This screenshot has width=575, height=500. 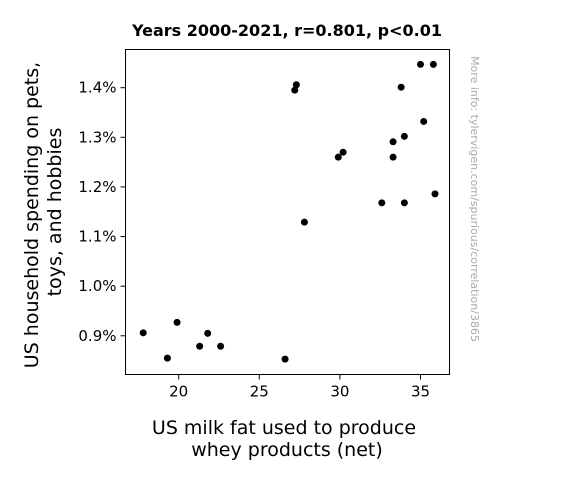 What do you see at coordinates (55, 212) in the screenshot?
I see `y-axis-label-line-2: toys, and hobbies` at bounding box center [55, 212].